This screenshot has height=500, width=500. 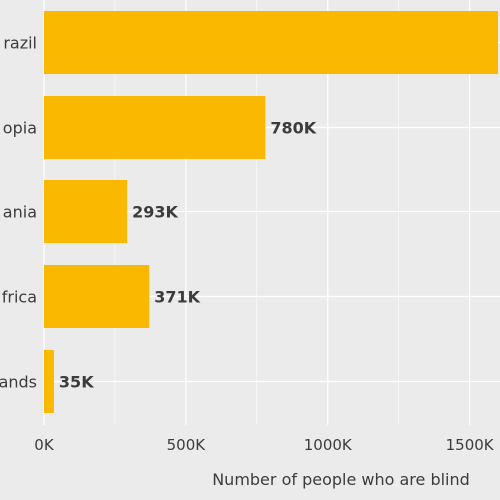 I want to click on value-label: 780K, so click(x=293, y=128).